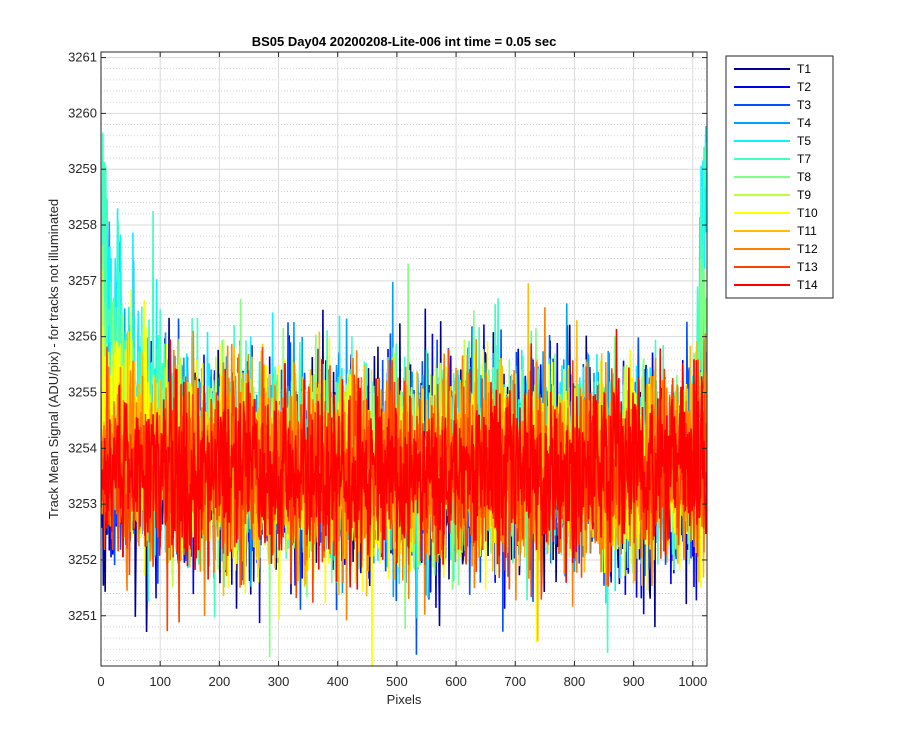 Image resolution: width=900 pixels, height=750 pixels. Describe the element at coordinates (575, 681) in the screenshot. I see `x-tick-label: 800` at that location.